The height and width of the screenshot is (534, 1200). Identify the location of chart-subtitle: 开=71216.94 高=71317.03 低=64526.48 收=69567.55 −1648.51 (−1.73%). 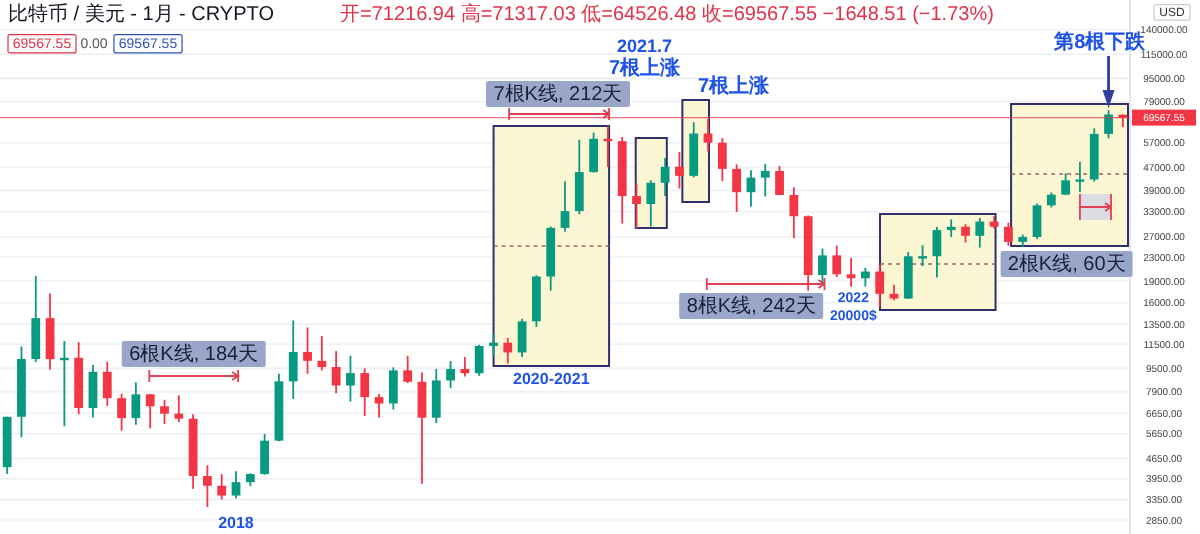
(667, 14).